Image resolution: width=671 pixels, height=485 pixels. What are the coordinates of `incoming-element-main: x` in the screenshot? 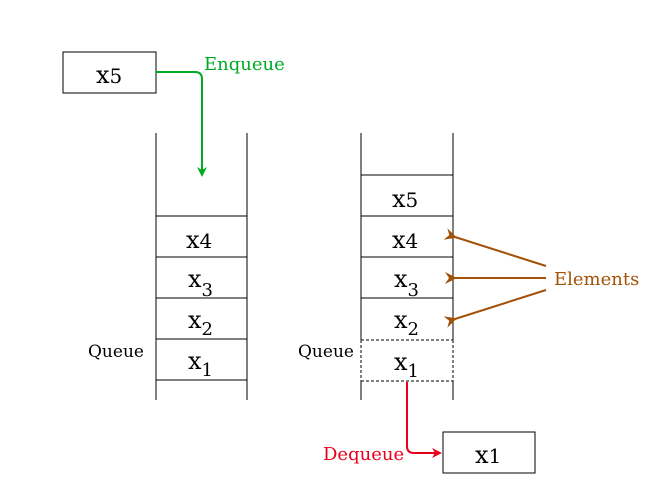 It's located at (103, 75).